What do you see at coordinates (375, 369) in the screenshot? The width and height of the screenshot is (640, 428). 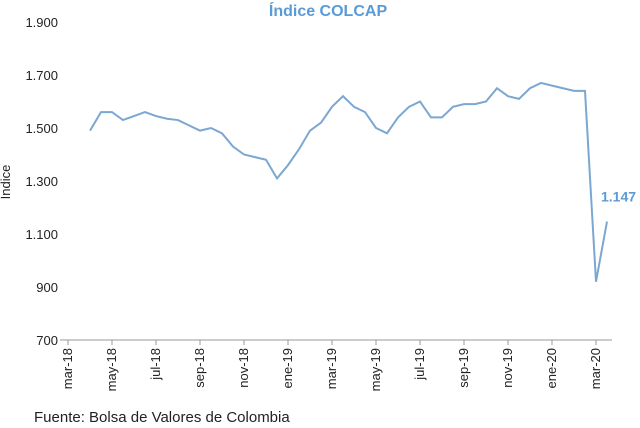 I see `x-tick-label: may-19` at bounding box center [375, 369].